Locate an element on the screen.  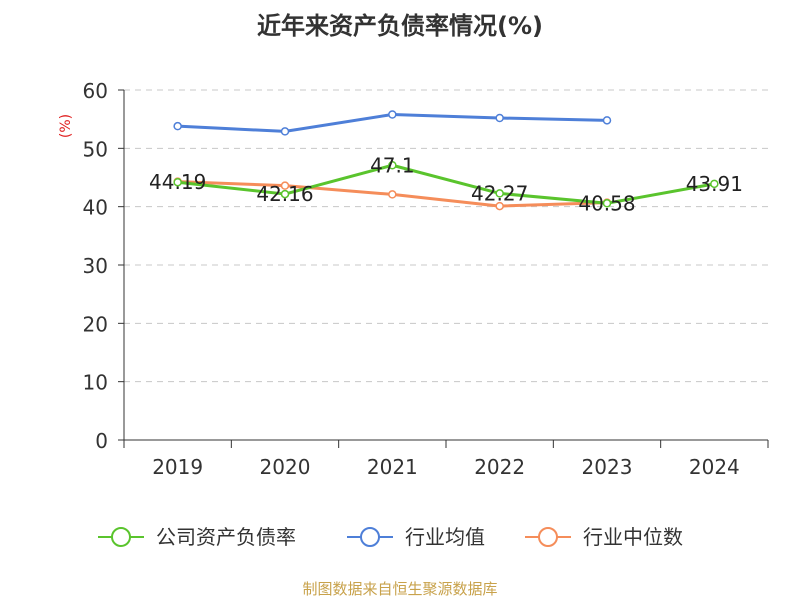
x-tick-label: 2023 is located at coordinates (607, 467).